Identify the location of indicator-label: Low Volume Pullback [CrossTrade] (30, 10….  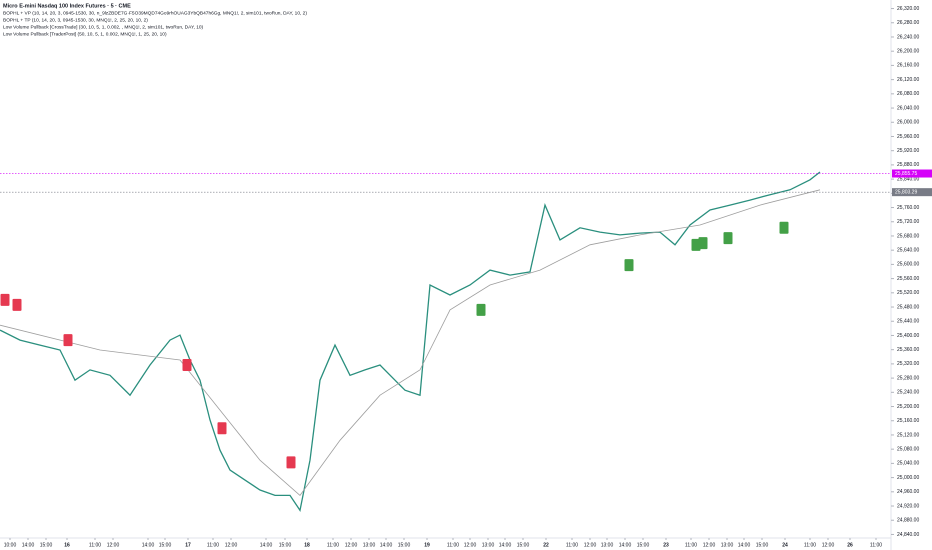
(103, 27).